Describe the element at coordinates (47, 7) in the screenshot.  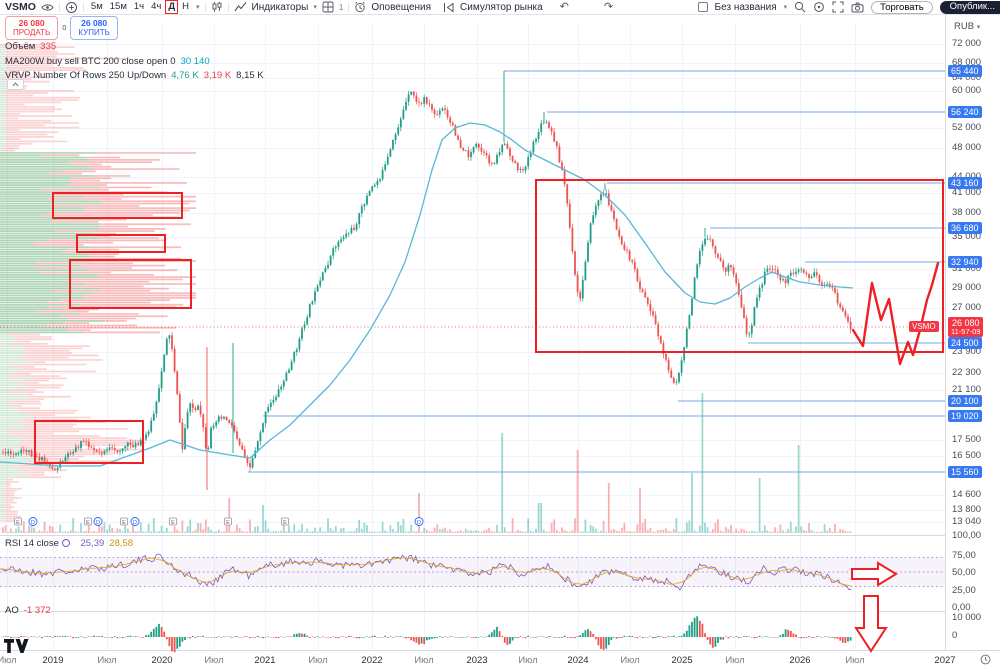
I see `eye-icon` at that location.